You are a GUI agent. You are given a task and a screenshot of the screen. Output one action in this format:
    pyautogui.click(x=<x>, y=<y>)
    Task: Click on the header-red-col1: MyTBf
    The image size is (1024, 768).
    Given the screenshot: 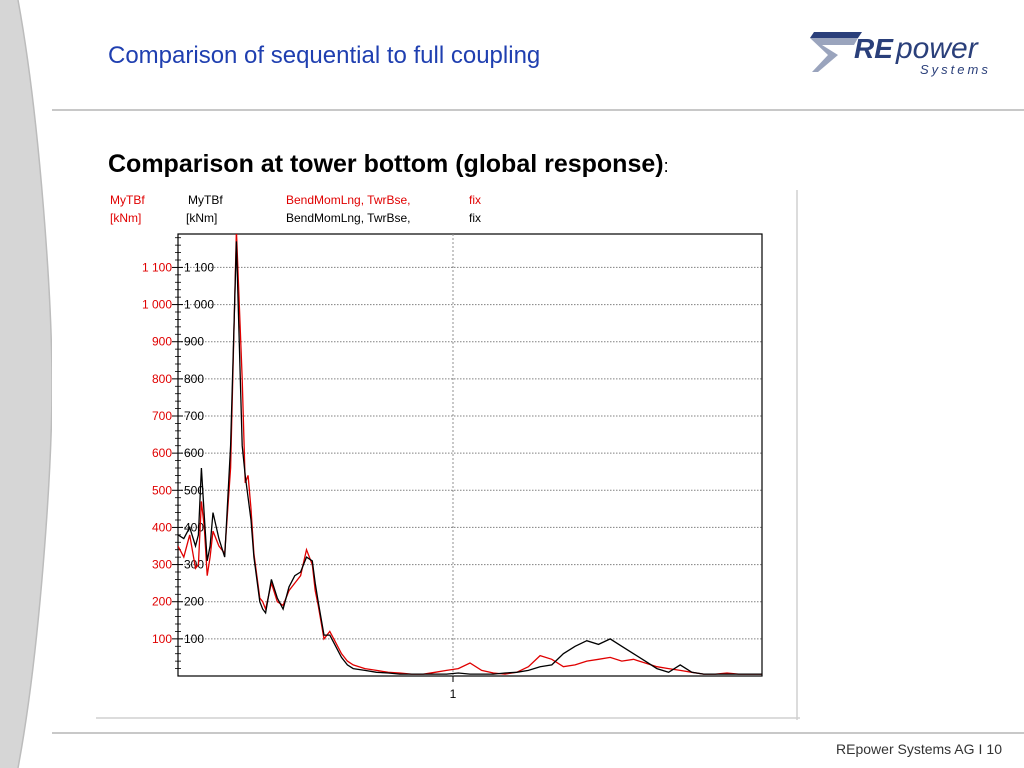 What is the action you would take?
    pyautogui.click(x=127, y=200)
    